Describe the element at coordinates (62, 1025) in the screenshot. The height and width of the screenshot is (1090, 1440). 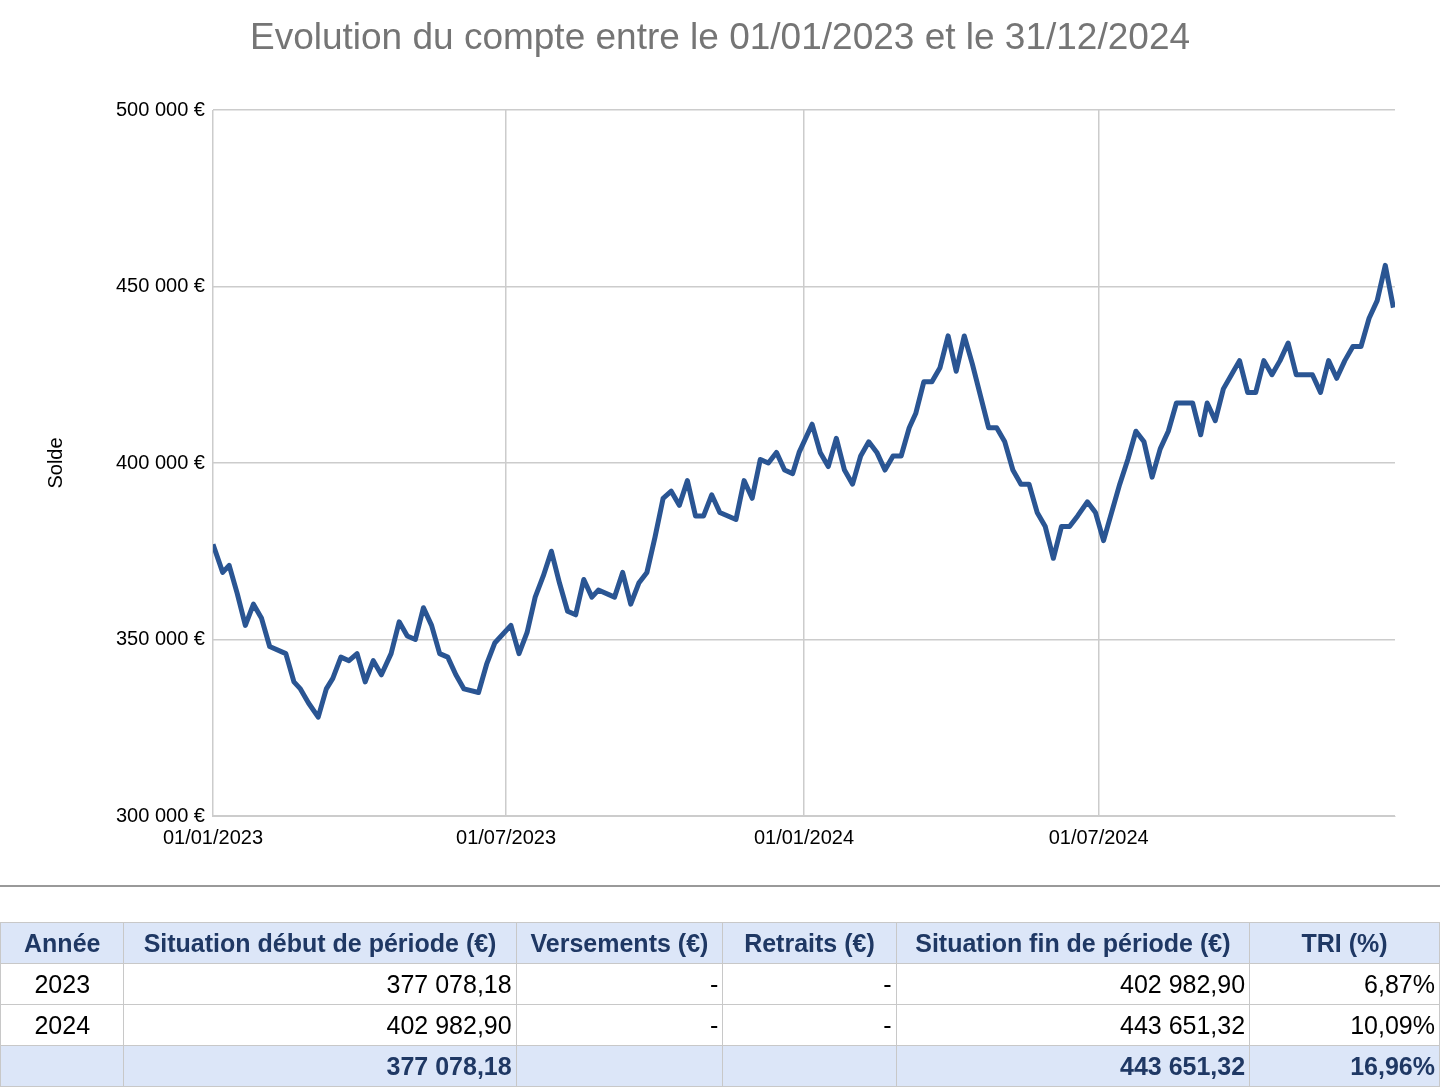
I see `text: 2024` at that location.